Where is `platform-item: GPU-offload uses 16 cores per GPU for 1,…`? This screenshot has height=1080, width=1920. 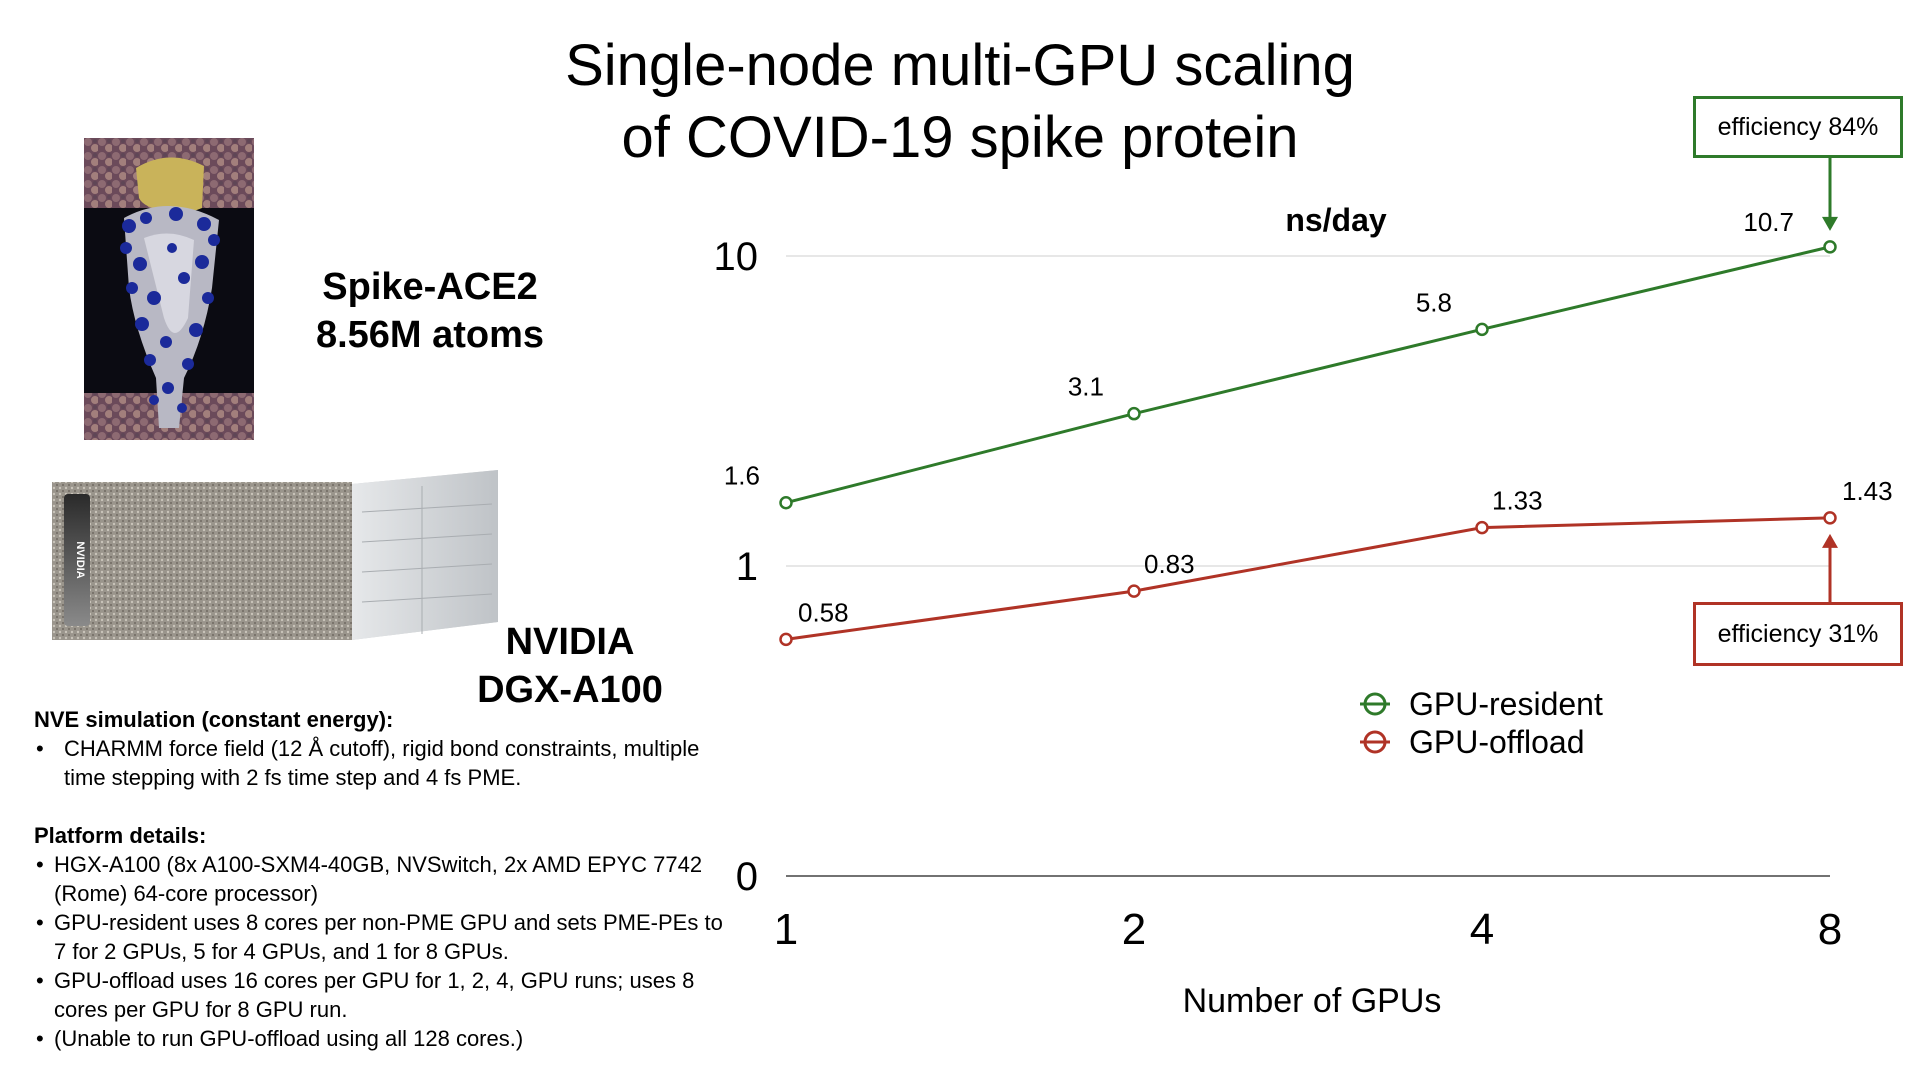
platform-item: GPU-offload uses 16 cores per GPU for 1,… is located at coordinates (379, 995).